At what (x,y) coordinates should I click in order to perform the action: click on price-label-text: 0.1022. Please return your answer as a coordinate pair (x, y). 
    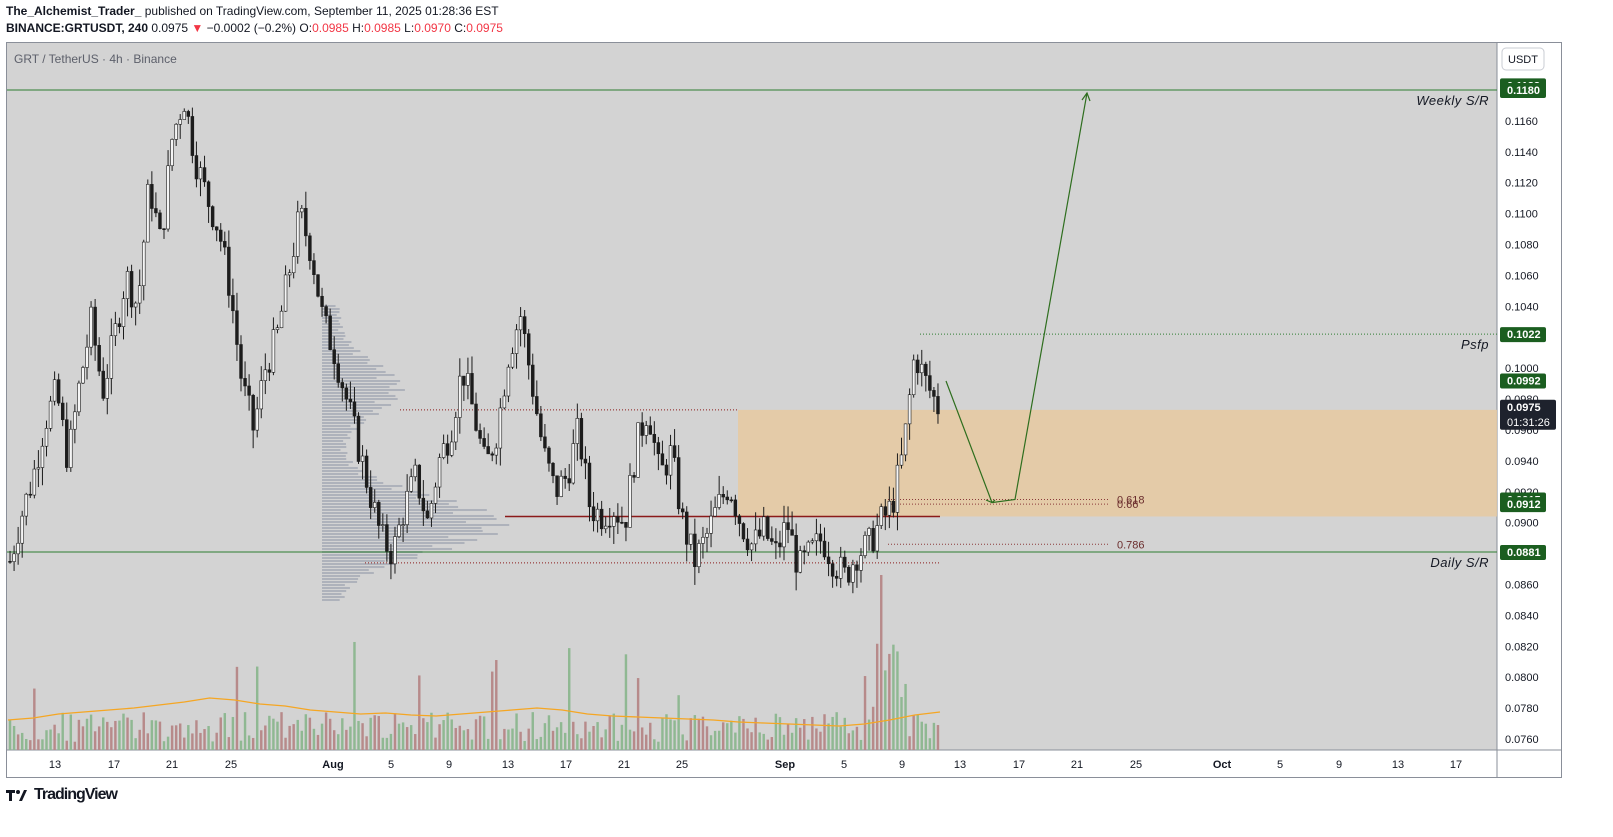
    Looking at the image, I should click on (1524, 335).